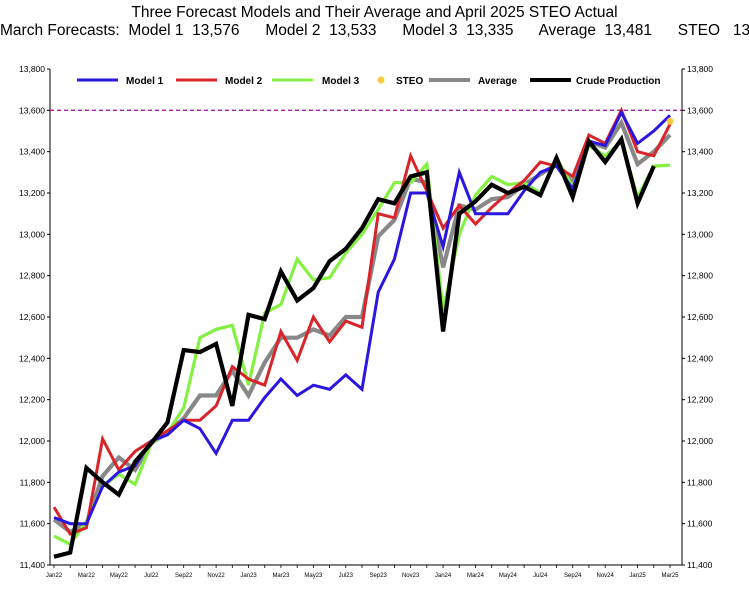 The image size is (749, 601). What do you see at coordinates (33, 482) in the screenshot?
I see `y-tick-label-left: 11,800` at bounding box center [33, 482].